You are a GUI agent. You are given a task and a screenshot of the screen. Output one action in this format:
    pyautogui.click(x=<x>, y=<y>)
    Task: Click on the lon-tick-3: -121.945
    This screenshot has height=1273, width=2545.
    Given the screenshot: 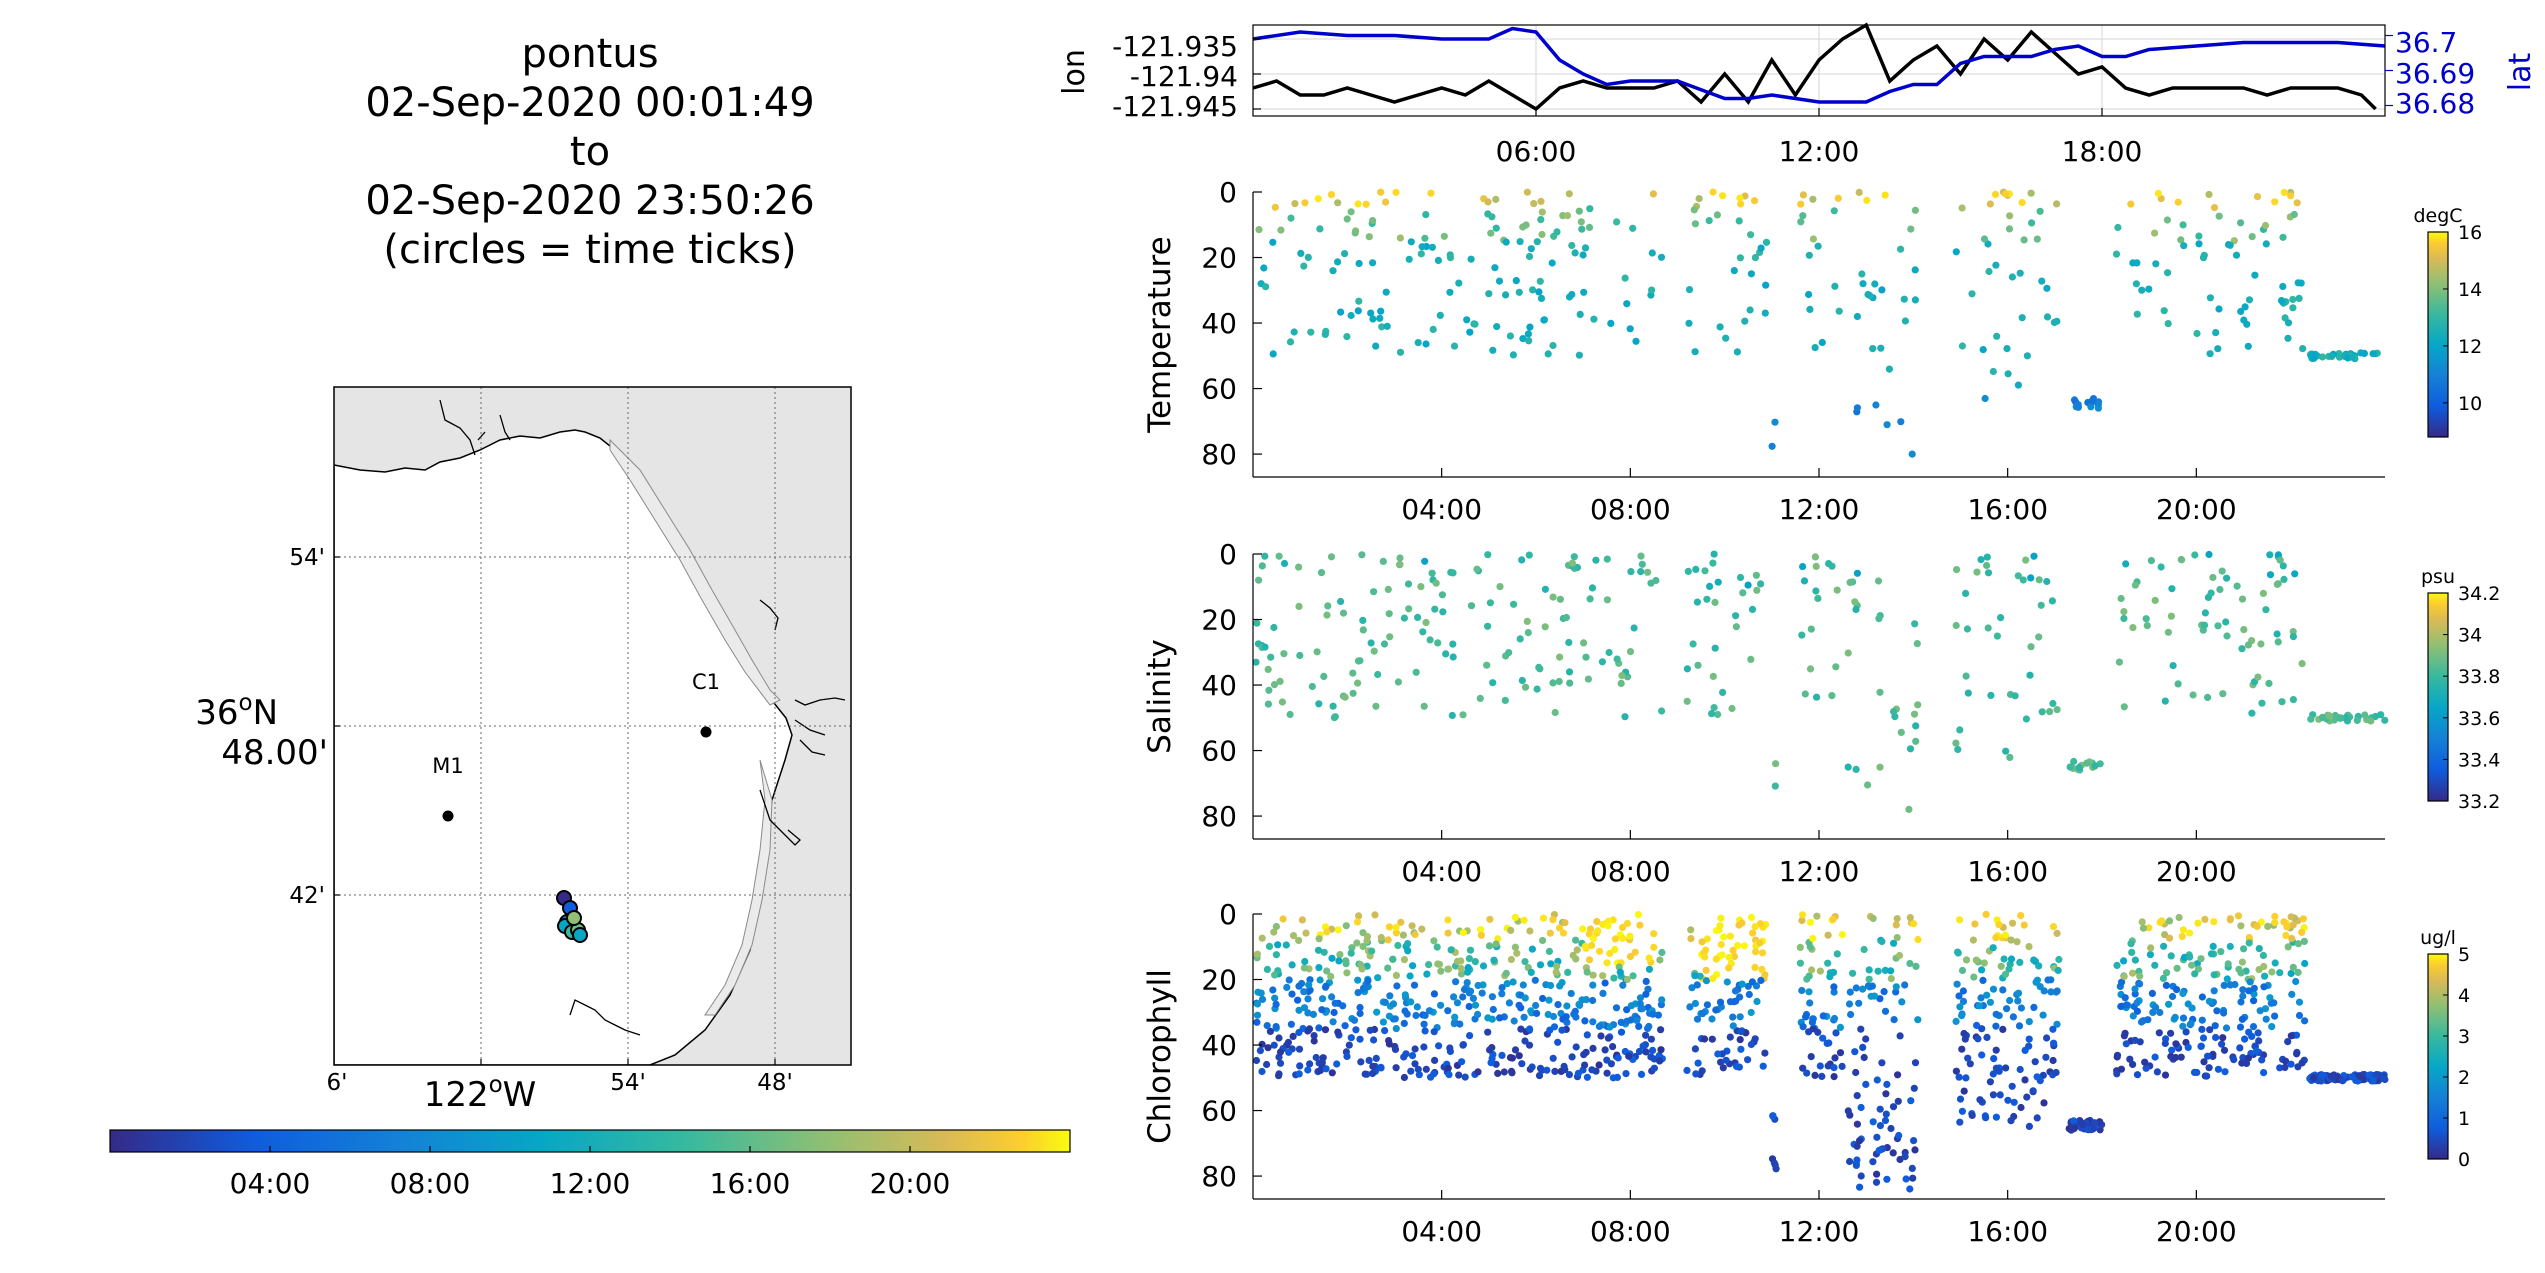 What is the action you would take?
    pyautogui.click(x=1175, y=106)
    